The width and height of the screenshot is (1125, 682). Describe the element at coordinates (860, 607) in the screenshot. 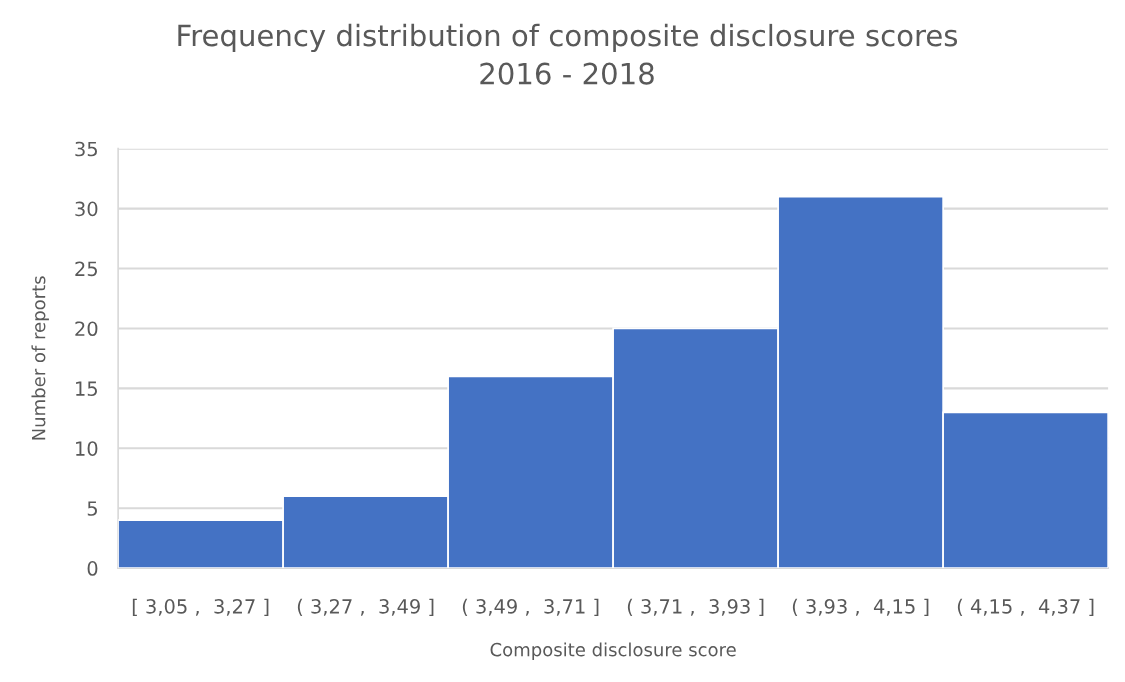

I see `x-tick-label: ( 3,93 , 4,15 ]` at that location.